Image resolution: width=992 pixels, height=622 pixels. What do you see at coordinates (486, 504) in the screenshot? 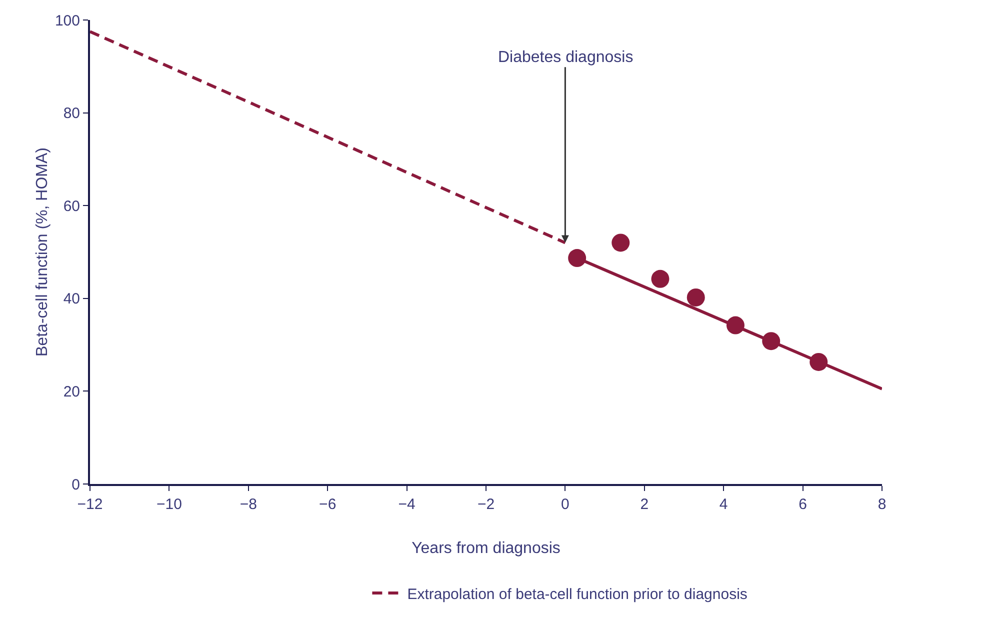
I see `x-tick-label: −2` at bounding box center [486, 504].